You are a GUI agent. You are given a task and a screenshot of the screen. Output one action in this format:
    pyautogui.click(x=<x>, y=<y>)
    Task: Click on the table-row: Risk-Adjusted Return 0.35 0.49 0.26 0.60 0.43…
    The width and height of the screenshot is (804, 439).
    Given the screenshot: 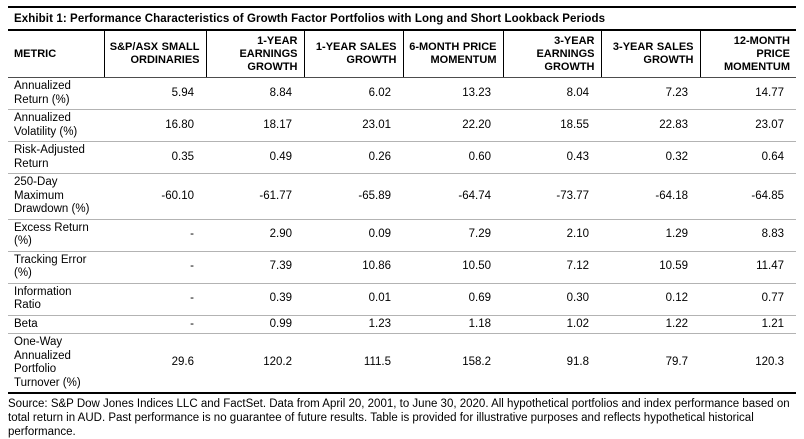 What is the action you would take?
    pyautogui.click(x=402, y=157)
    